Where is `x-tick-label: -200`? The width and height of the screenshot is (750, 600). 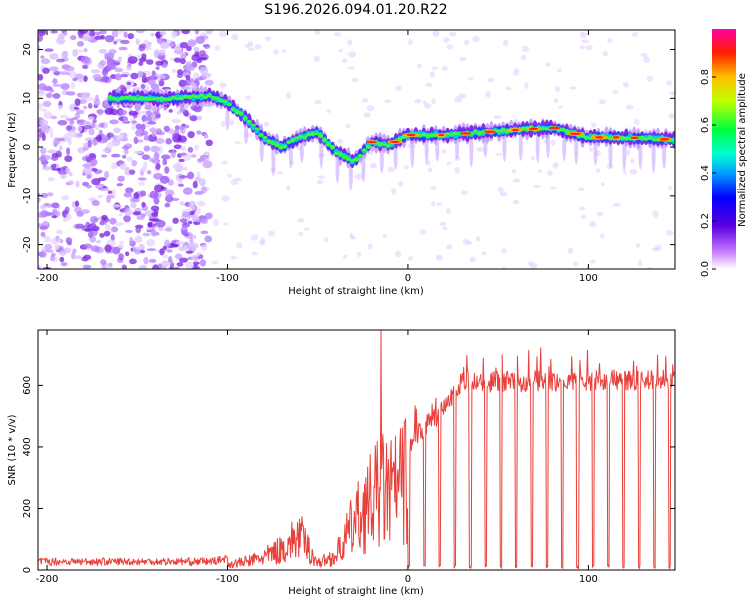
x-tick-label: -200 is located at coordinates (47, 579).